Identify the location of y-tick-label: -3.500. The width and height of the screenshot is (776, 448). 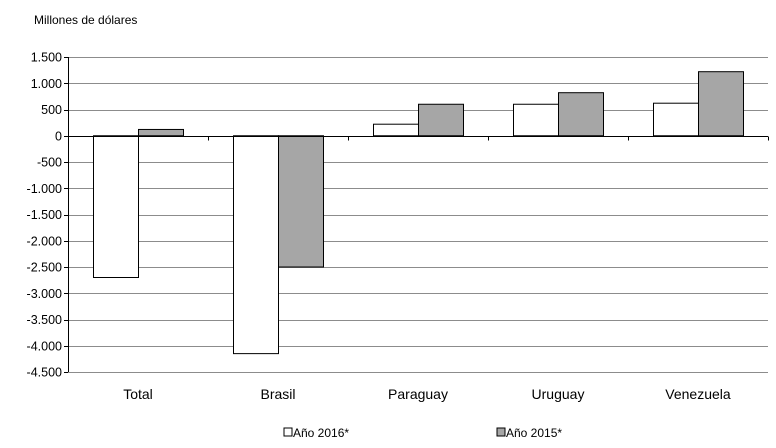
(44, 320).